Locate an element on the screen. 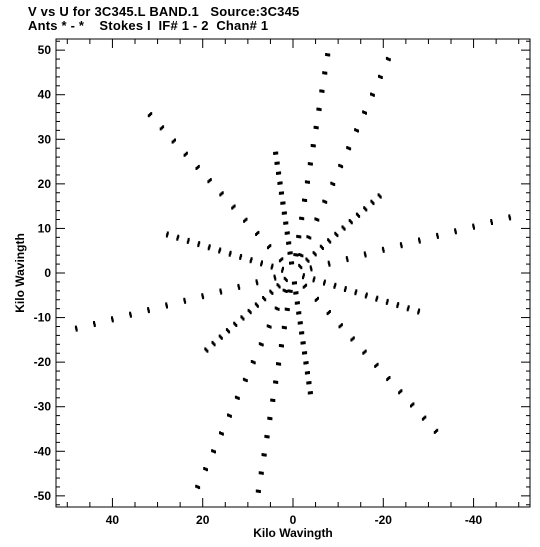 This screenshot has height=547, width=540. y-tick-label: -50 is located at coordinates (43, 496).